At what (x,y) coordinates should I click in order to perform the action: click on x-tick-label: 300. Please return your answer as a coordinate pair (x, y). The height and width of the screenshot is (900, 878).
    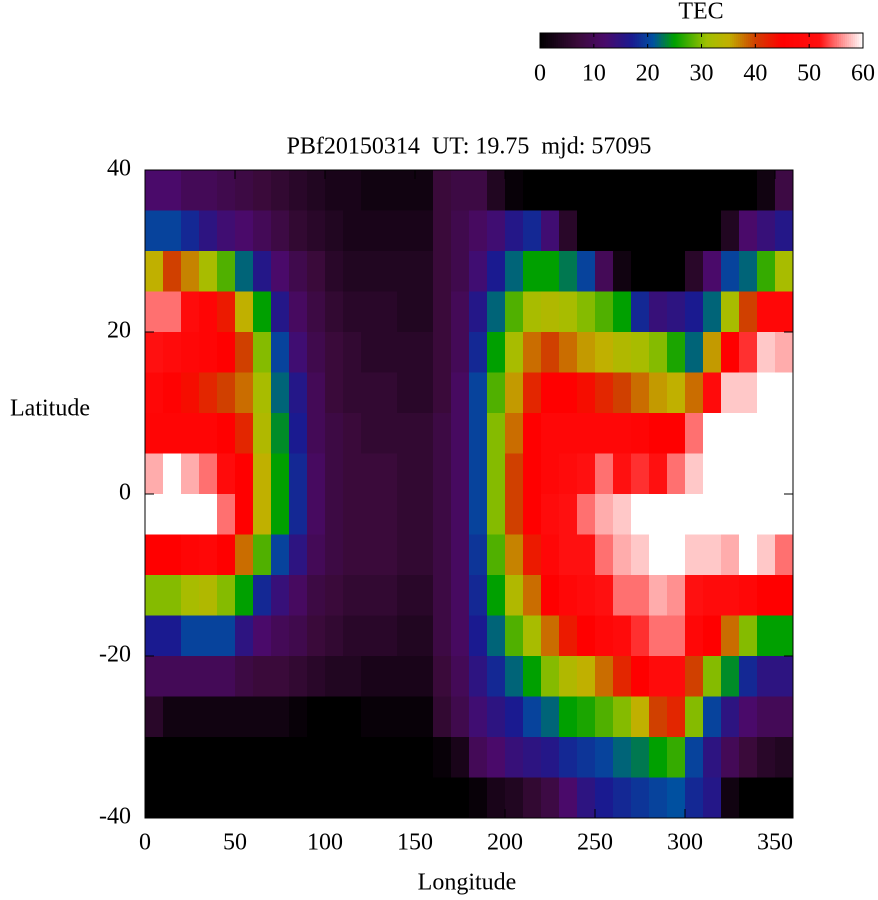
    Looking at the image, I should click on (685, 843).